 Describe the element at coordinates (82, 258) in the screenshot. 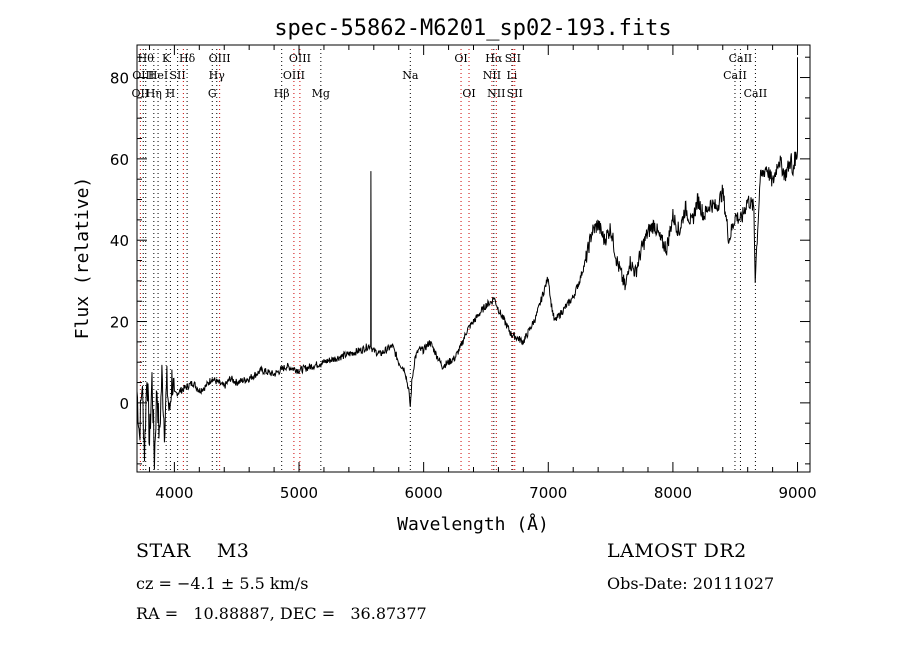

I see `y-axis-label: Flux (relative)` at that location.